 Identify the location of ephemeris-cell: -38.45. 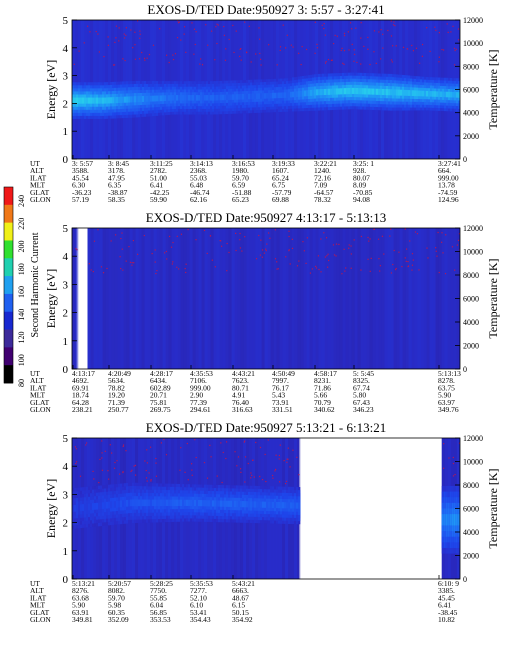
(448, 612).